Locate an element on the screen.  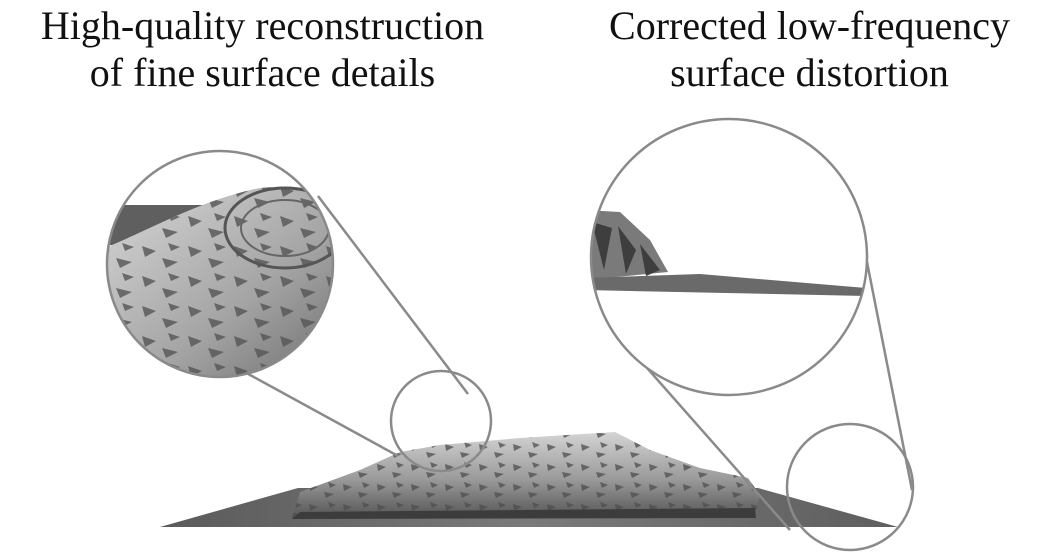
zoom-source-circle-left is located at coordinates (441, 421).